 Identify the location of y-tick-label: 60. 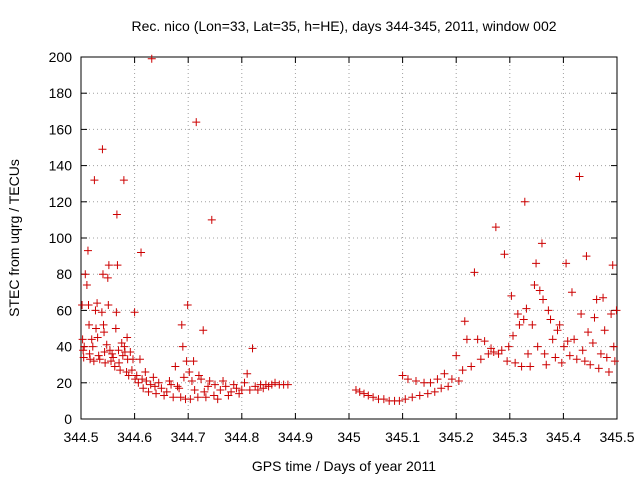
(64, 310).